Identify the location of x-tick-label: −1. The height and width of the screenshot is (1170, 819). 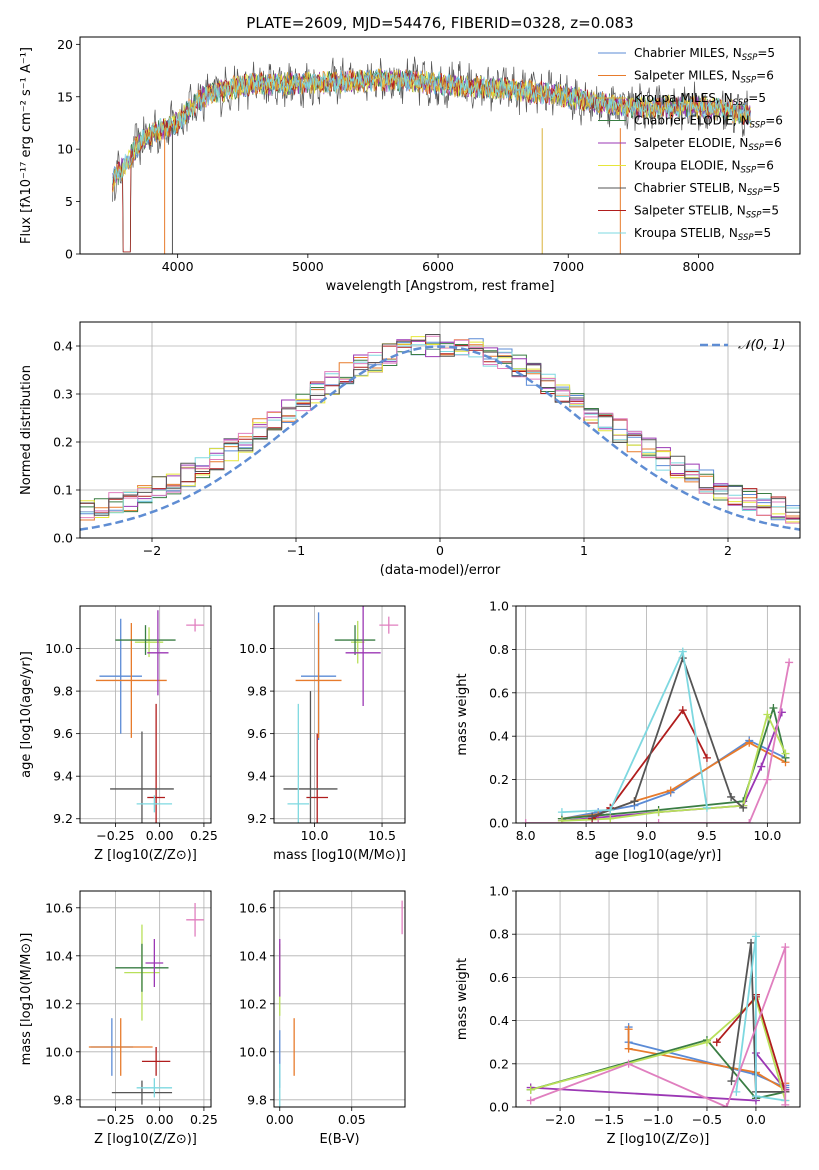
(296, 550).